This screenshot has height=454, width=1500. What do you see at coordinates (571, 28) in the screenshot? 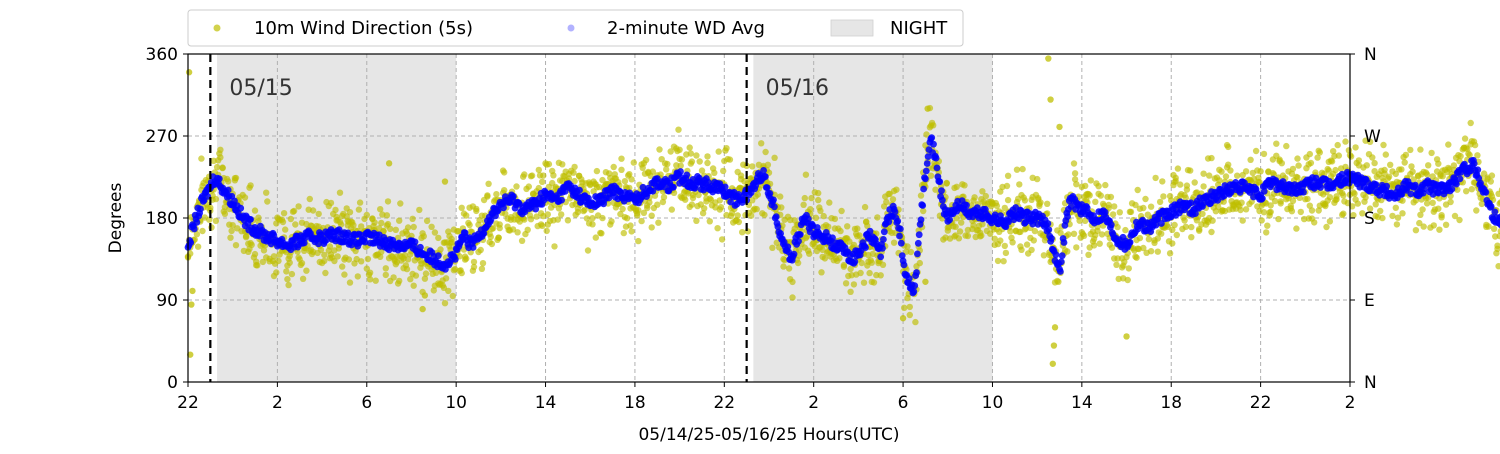
I see `legend-avg-marker` at bounding box center [571, 28].